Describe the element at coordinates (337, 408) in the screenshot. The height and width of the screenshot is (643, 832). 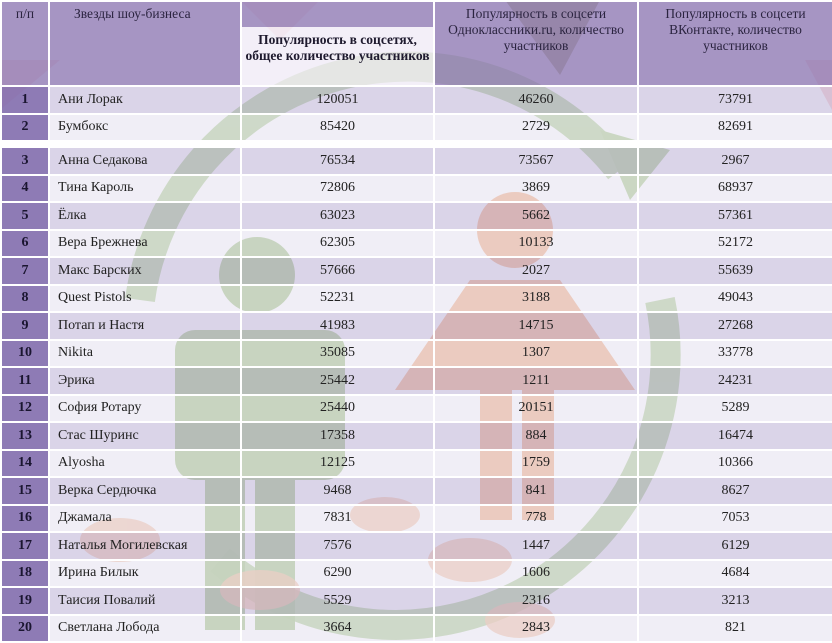
I see `total-count: 25440` at that location.